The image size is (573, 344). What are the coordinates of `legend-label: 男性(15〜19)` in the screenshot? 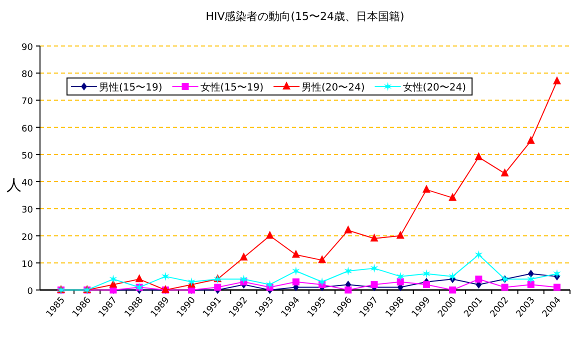 It's located at (130, 88).